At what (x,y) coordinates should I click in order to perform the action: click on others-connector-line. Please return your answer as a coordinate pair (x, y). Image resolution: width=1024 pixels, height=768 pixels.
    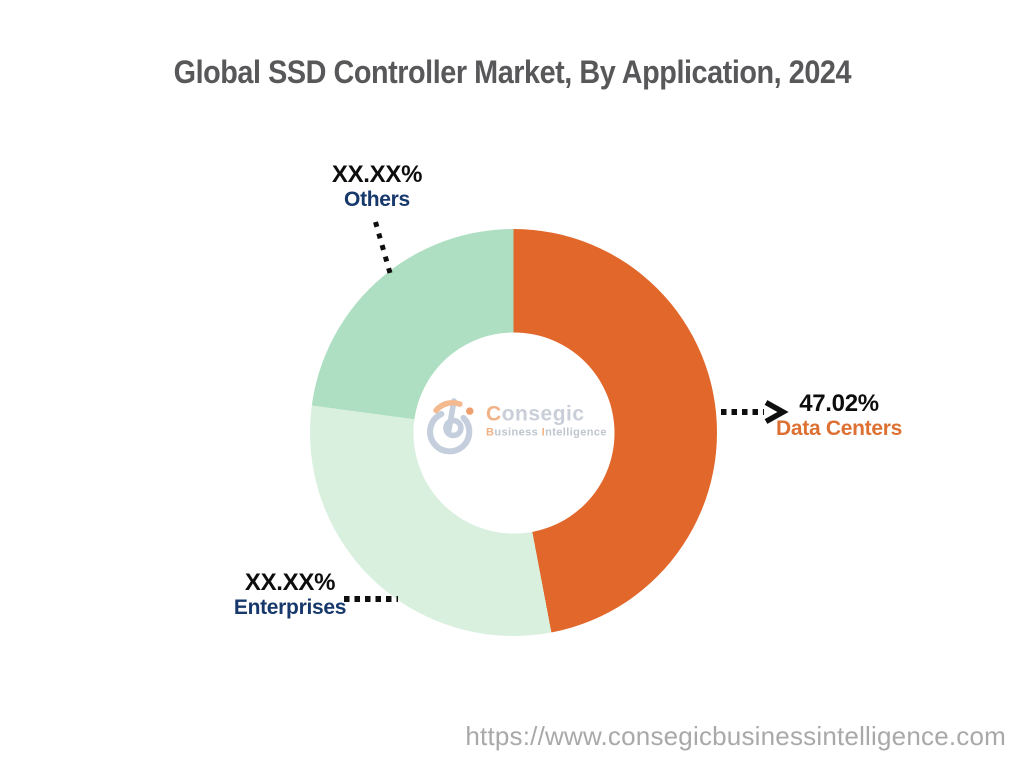
    Looking at the image, I should click on (383, 247).